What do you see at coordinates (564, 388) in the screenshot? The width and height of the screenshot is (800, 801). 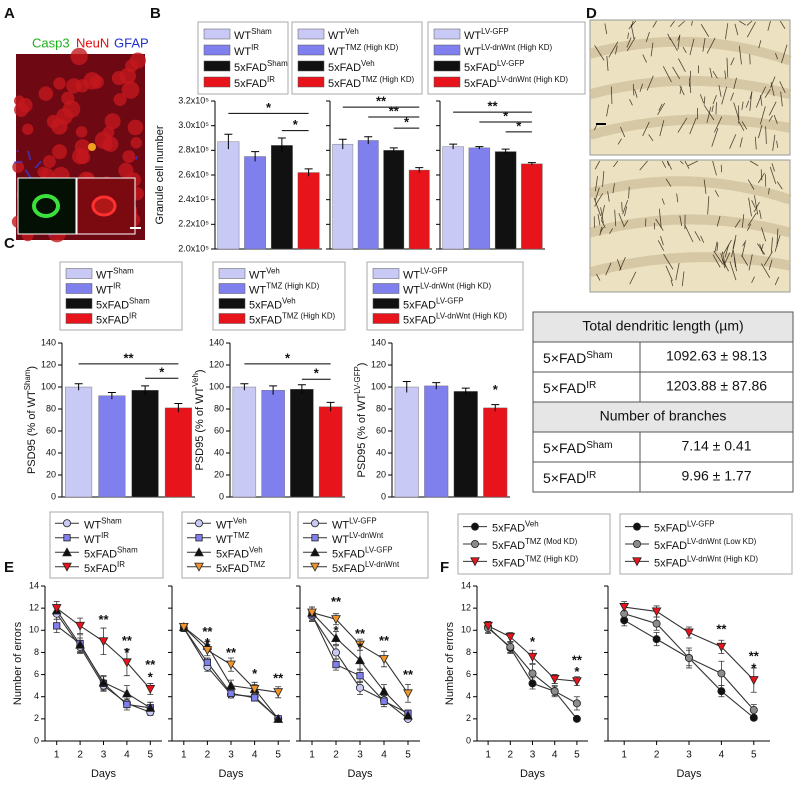 I see `table-group-main: 5×FAD` at bounding box center [564, 388].